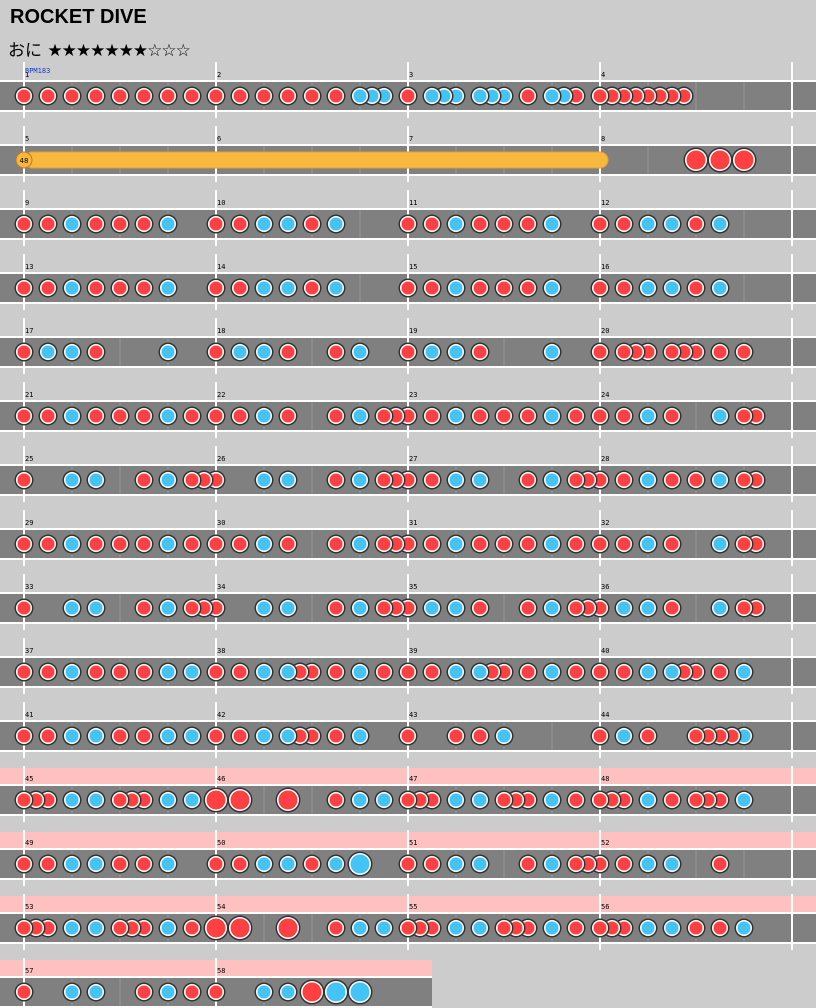 Image resolution: width=816 pixels, height=1008 pixels. What do you see at coordinates (413, 459) in the screenshot?
I see `measure-number: 27` at bounding box center [413, 459].